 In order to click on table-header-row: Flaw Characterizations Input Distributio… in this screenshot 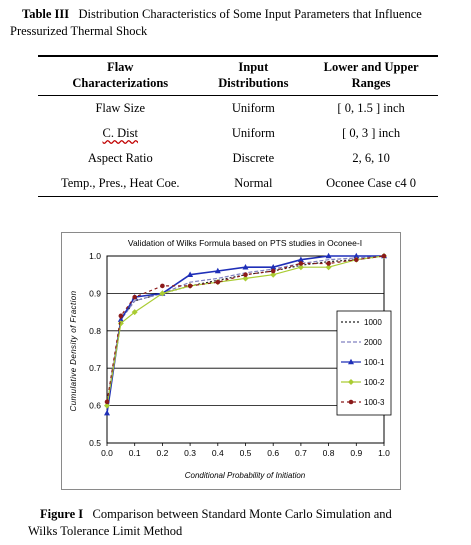, I will do `click(238, 75)`.